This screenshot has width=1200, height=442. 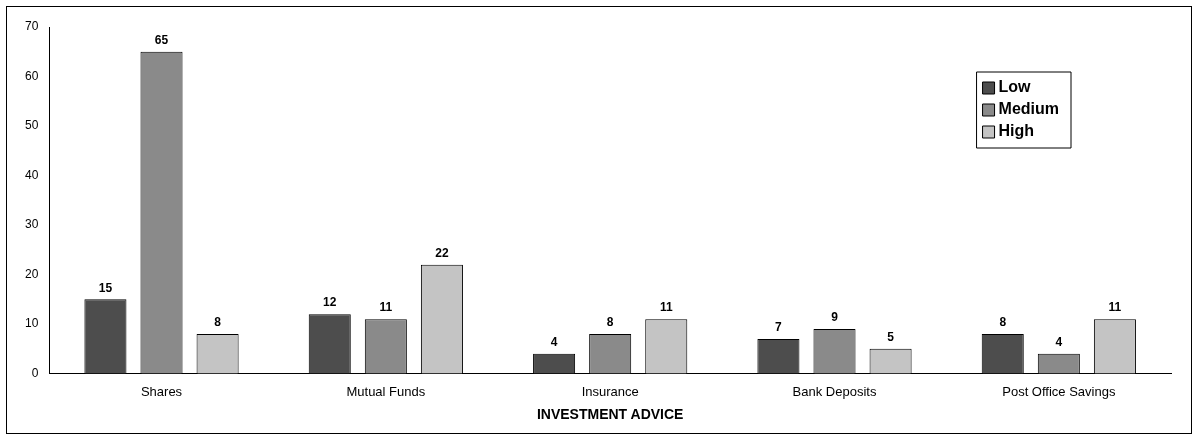 I want to click on y-tick-label: 60, so click(x=31, y=75).